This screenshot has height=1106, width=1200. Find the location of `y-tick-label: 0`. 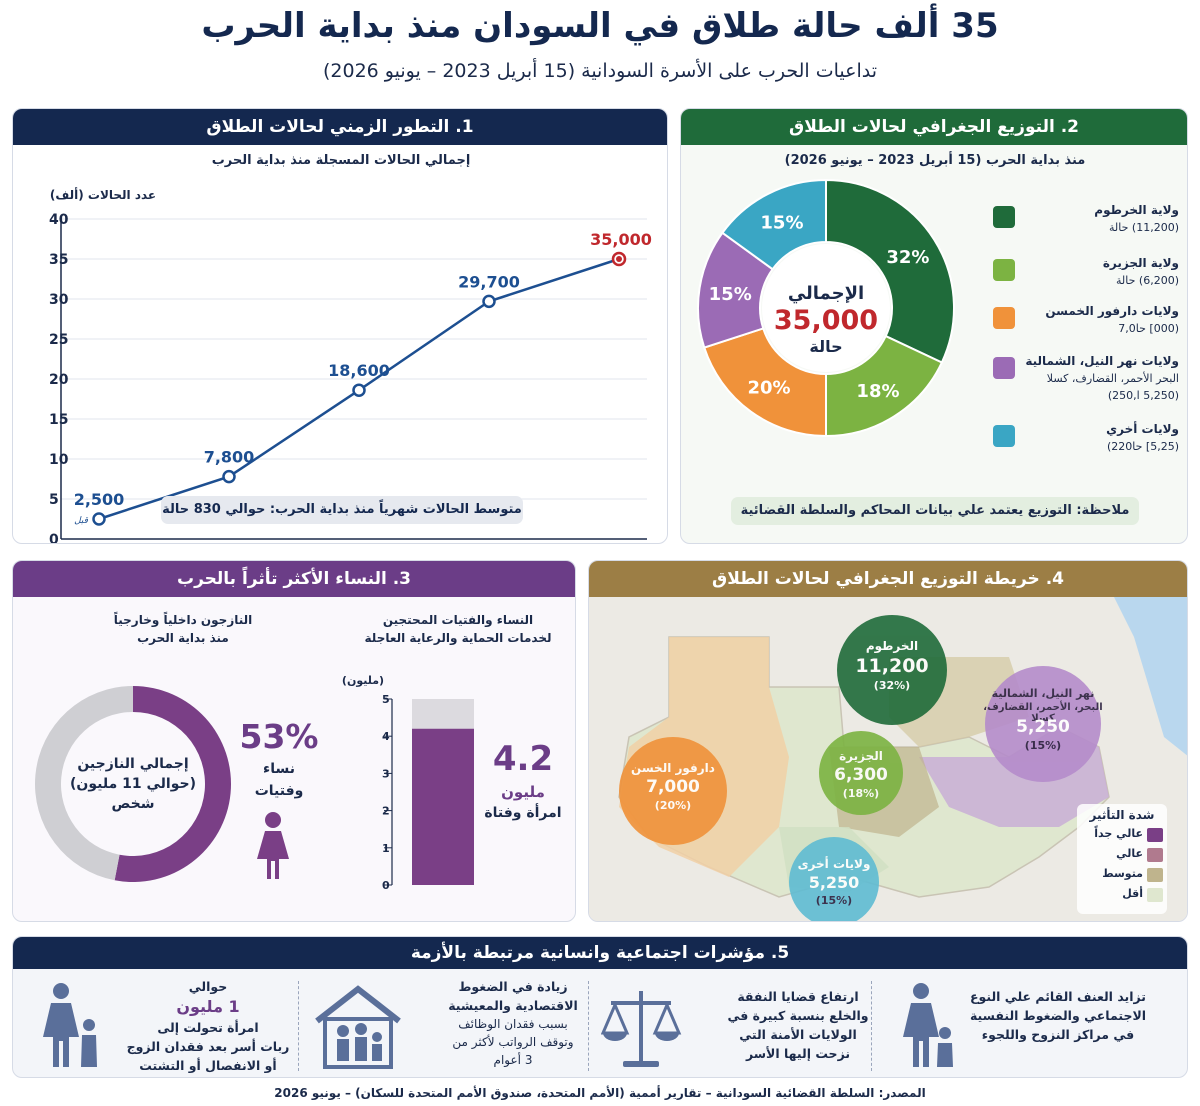

y-tick-label: 0 is located at coordinates (54, 538).